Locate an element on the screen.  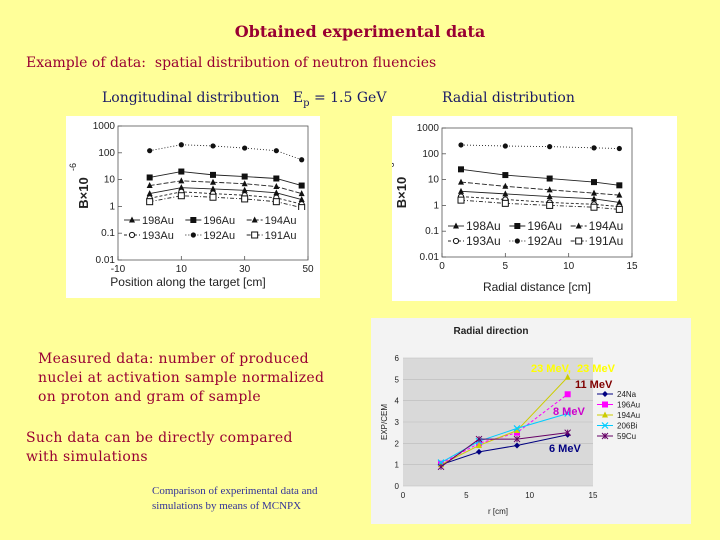
energy-annotation: 6 MeV is located at coordinates (565, 449).